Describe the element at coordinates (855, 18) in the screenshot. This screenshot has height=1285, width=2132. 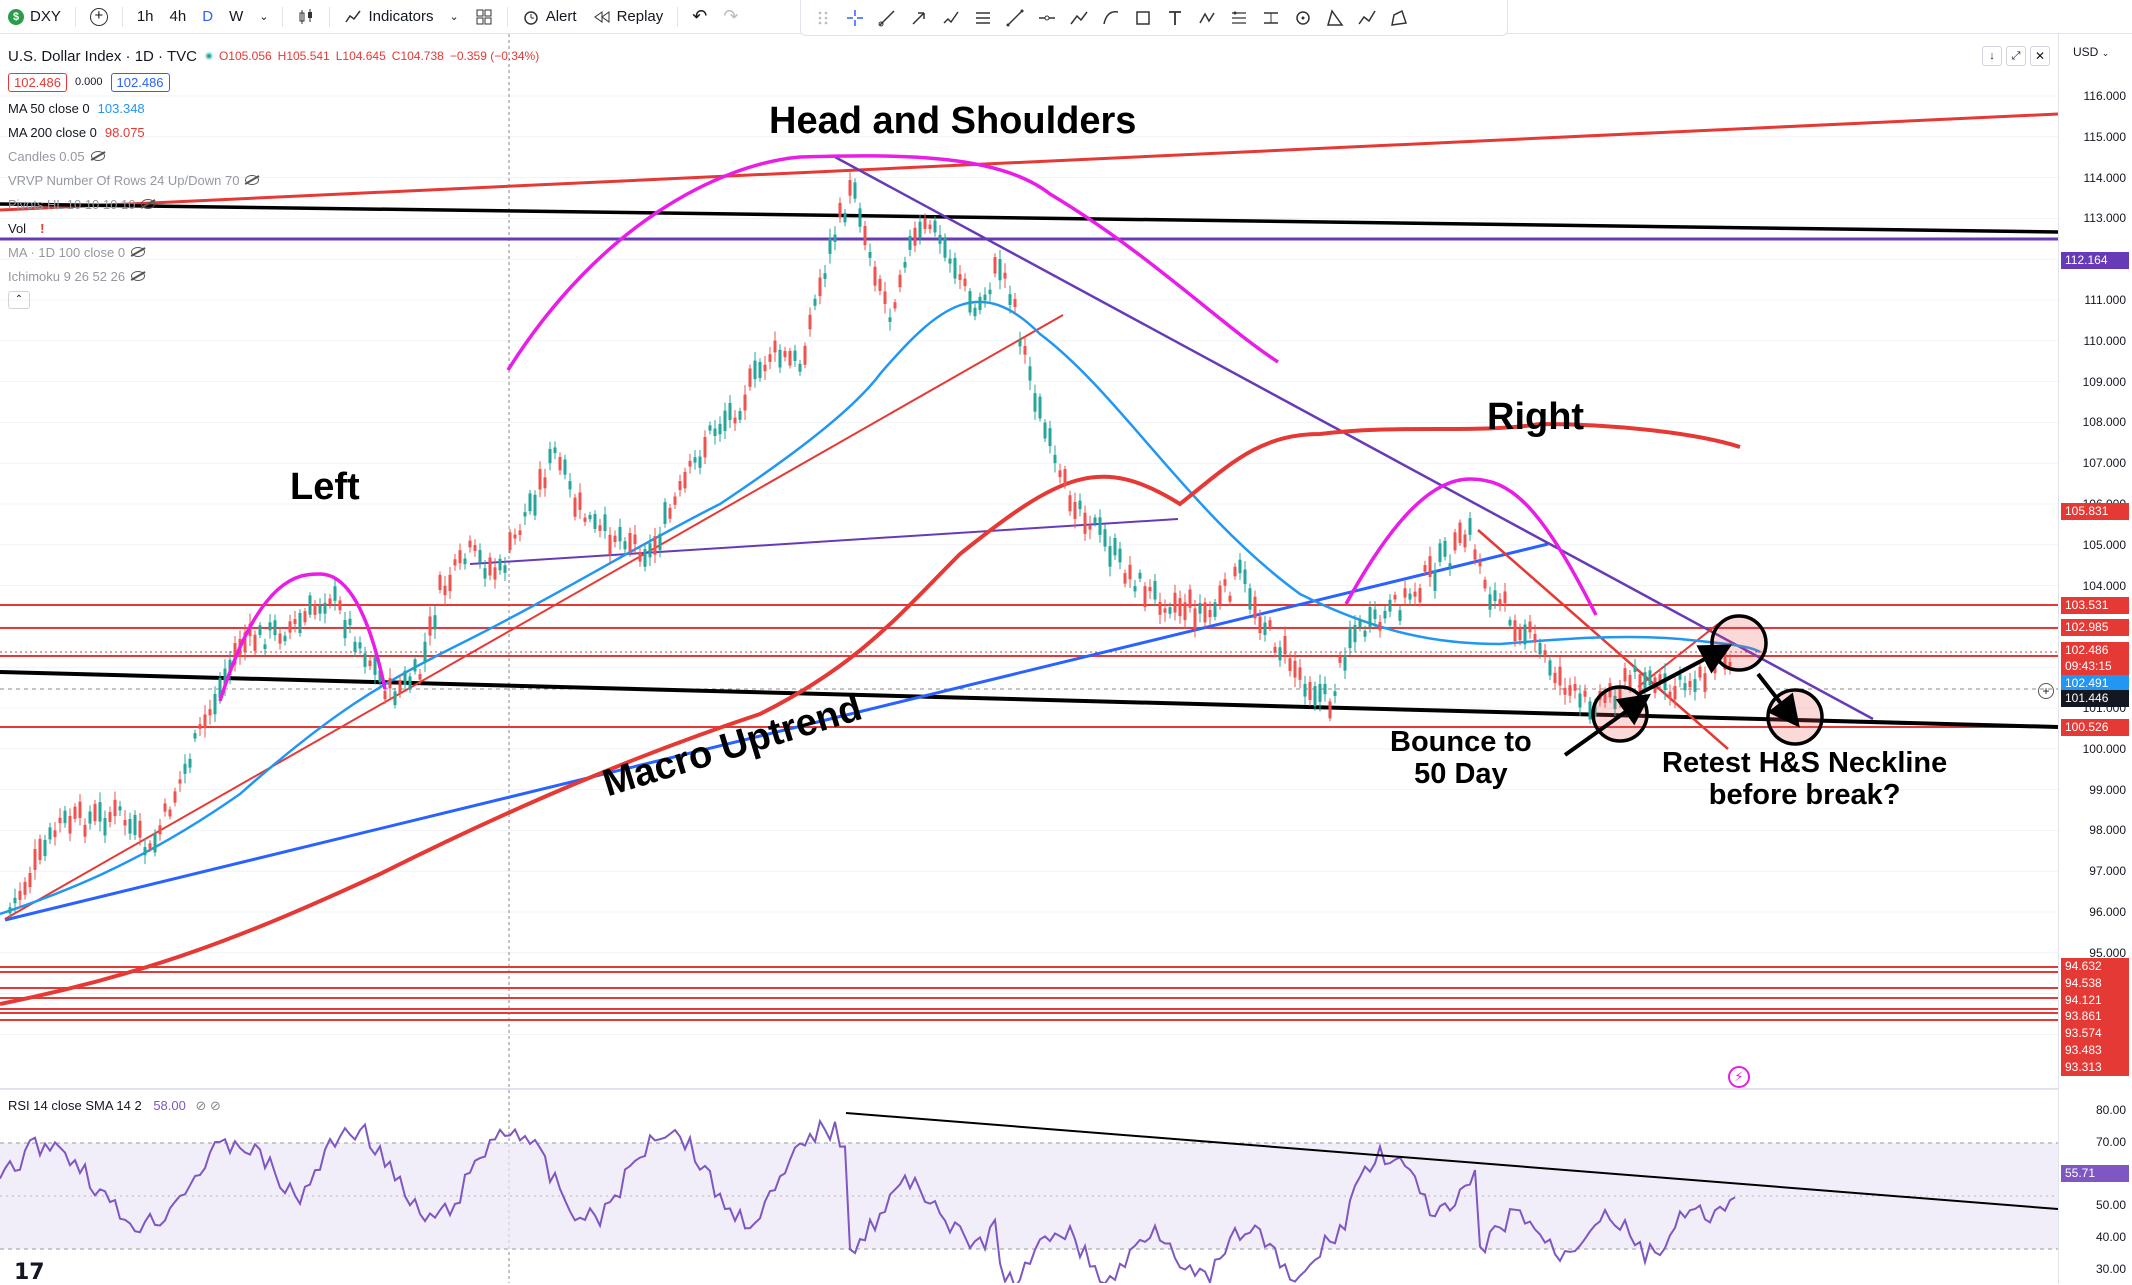
I see `crosshair-icon` at that location.